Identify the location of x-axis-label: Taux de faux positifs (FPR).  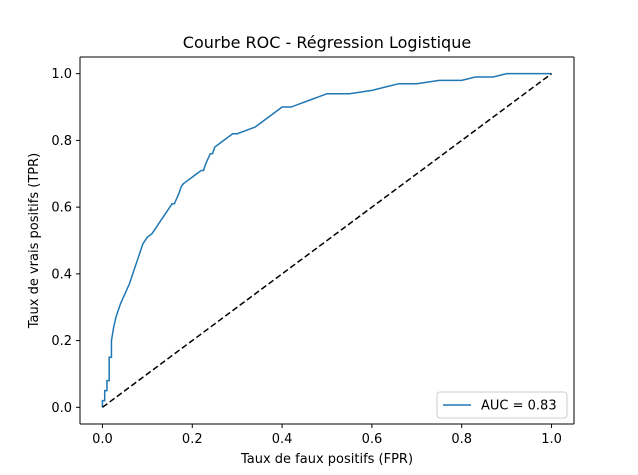
(326, 459).